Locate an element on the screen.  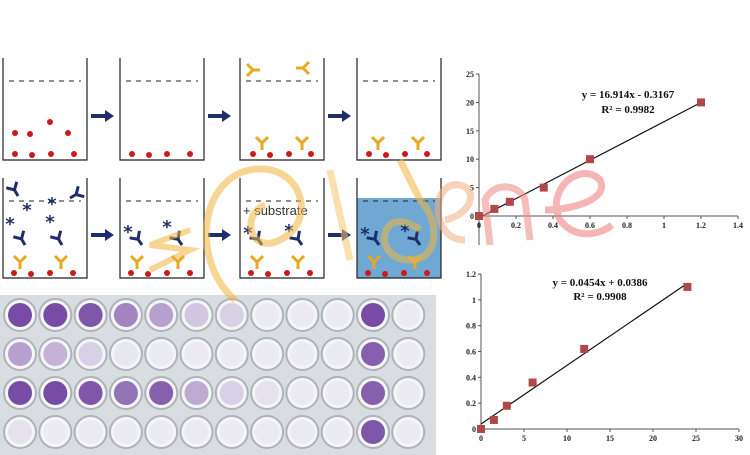
y-tick-label: 5 is located at coordinates (472, 188).